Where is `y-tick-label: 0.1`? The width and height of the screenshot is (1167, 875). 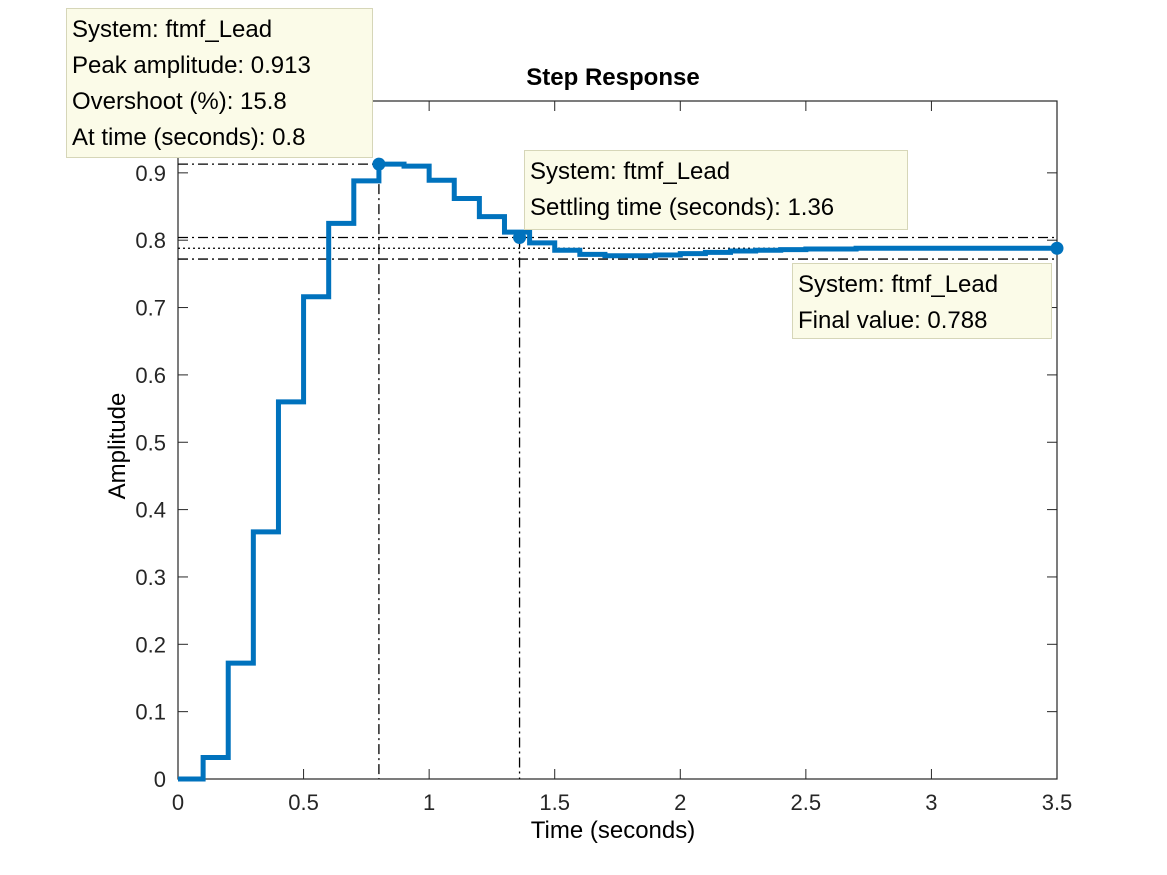
y-tick-label: 0.1 is located at coordinates (150, 712).